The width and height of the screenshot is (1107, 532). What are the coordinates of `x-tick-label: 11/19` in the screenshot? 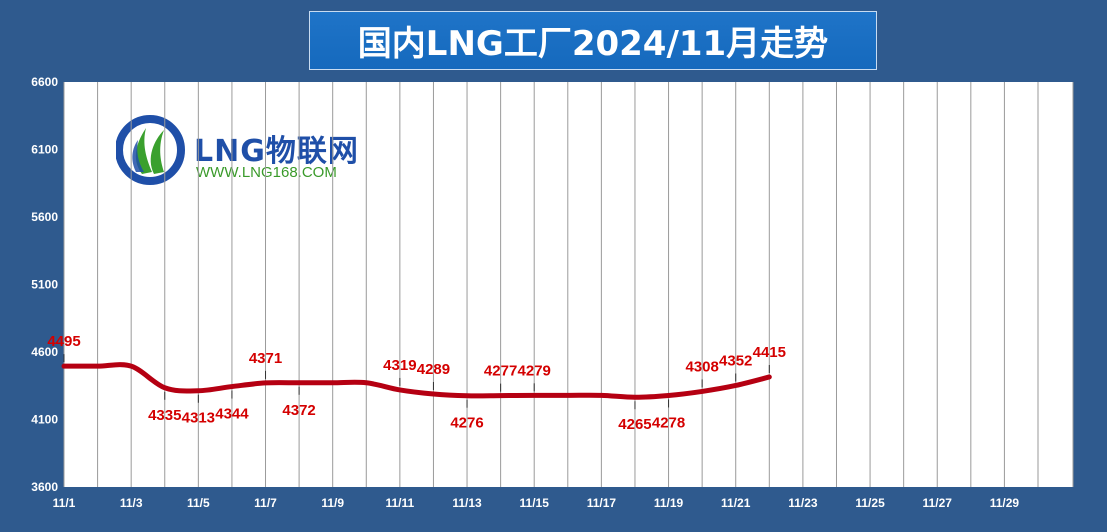 It's located at (669, 503).